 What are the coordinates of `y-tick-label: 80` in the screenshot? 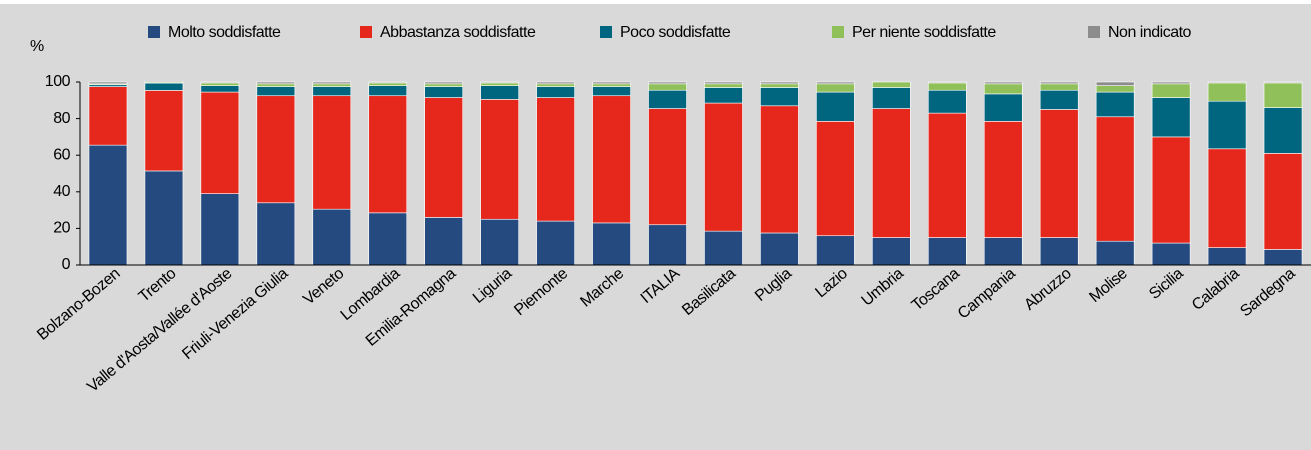 It's located at (61, 118).